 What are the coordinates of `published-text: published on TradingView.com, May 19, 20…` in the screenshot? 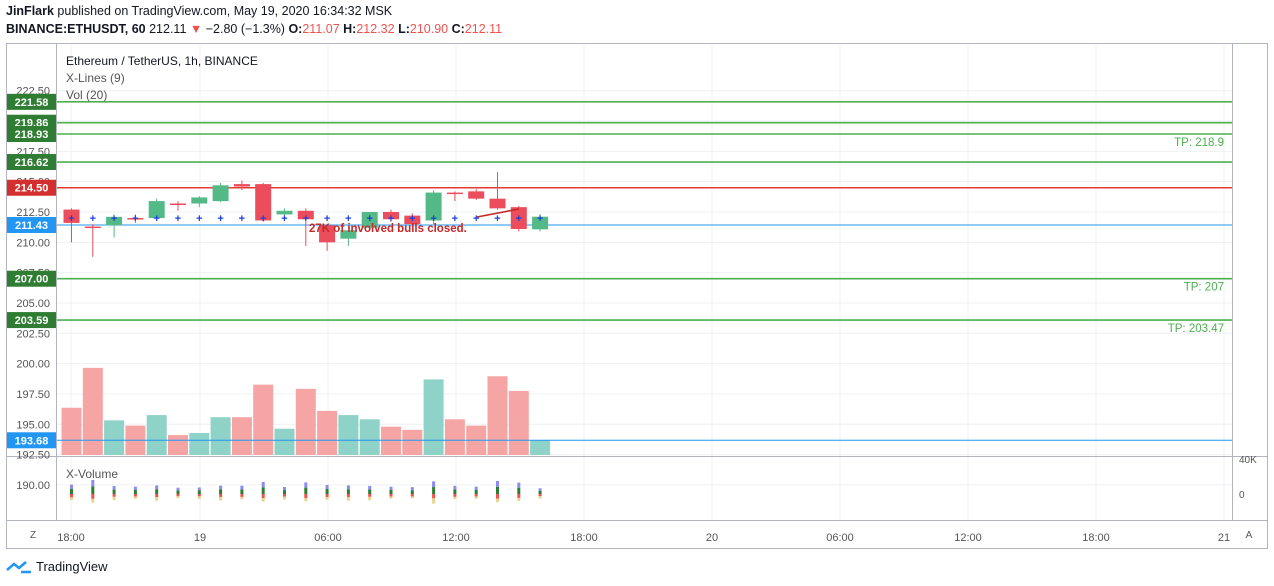 It's located at (225, 11).